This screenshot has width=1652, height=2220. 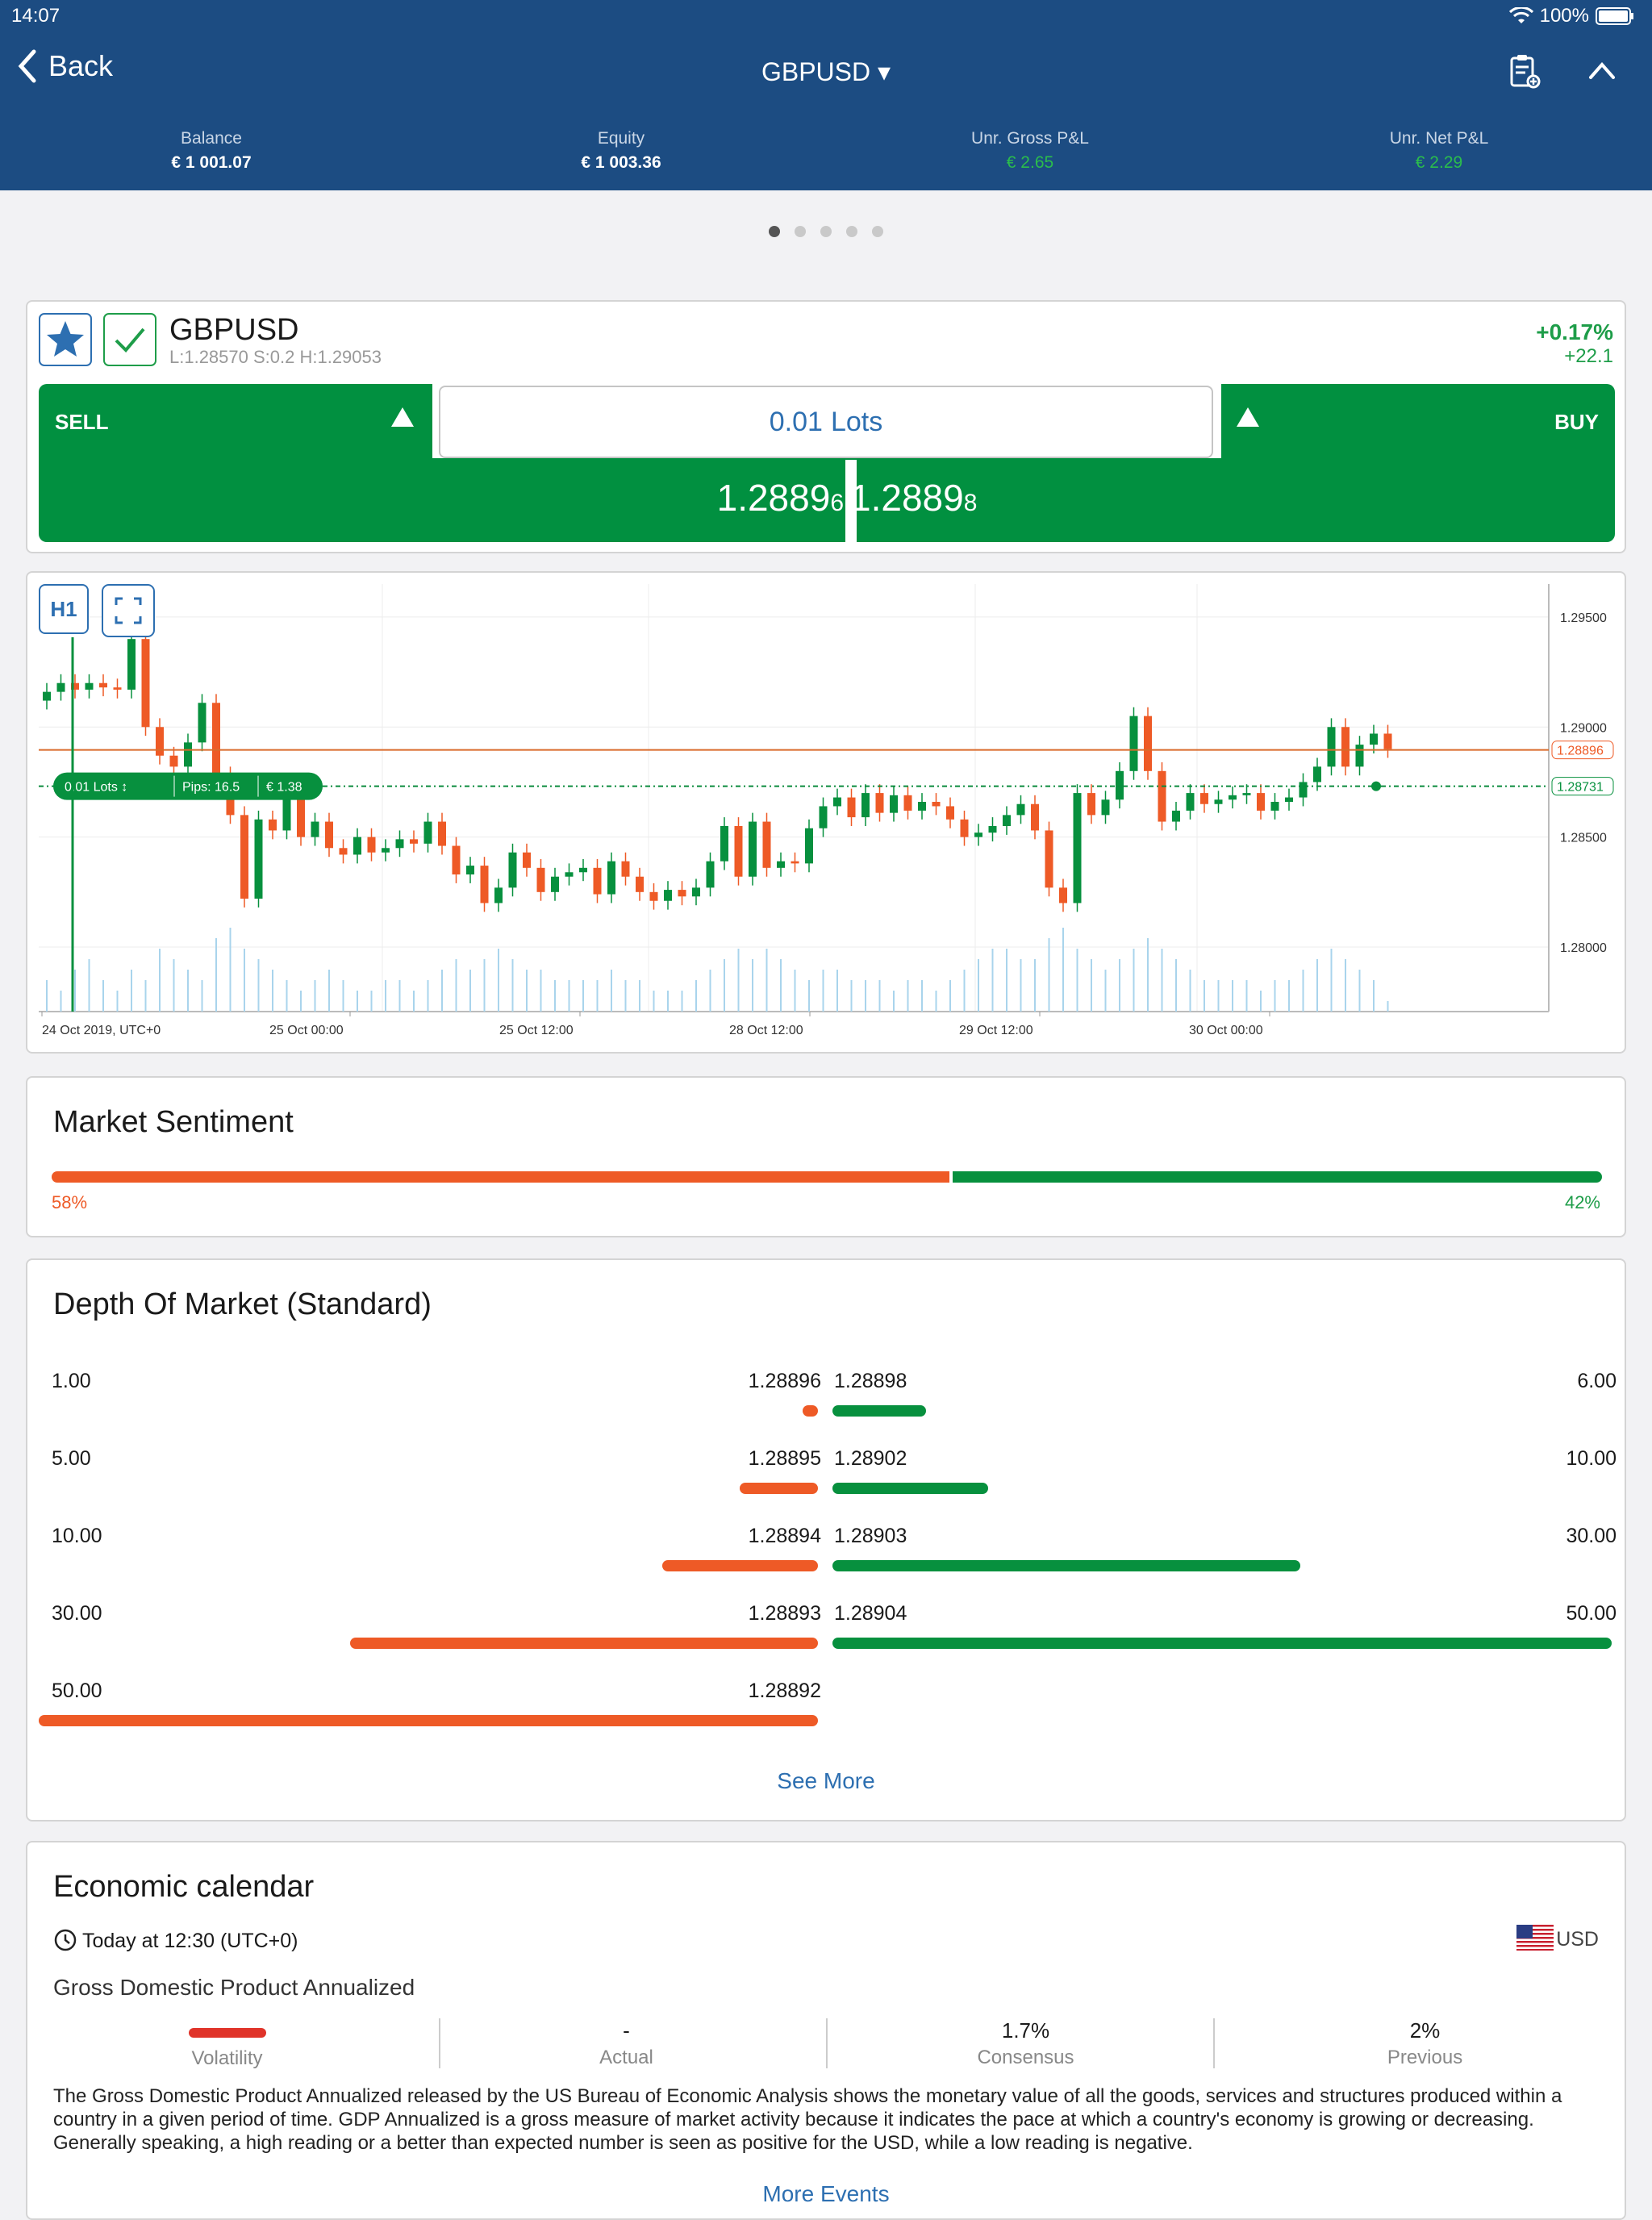 I want to click on sentiment-buy-pct: 42%, so click(x=1582, y=1202).